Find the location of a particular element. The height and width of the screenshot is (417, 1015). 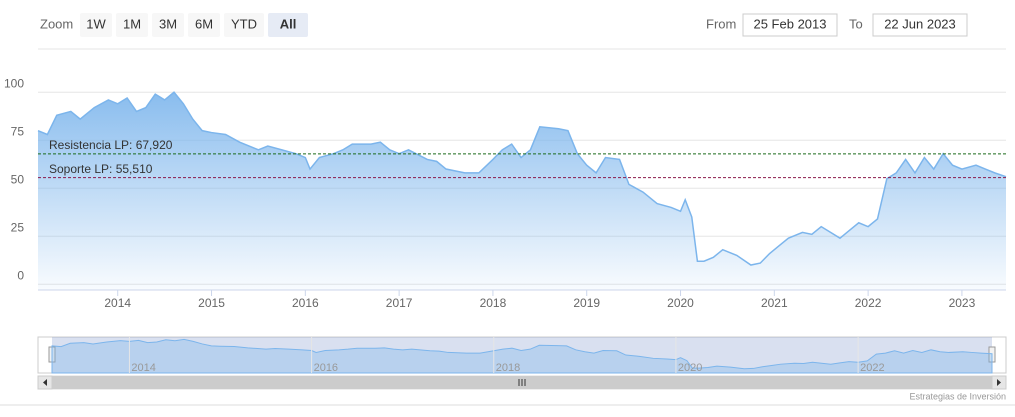

x-tick-label: 2020 is located at coordinates (680, 303).